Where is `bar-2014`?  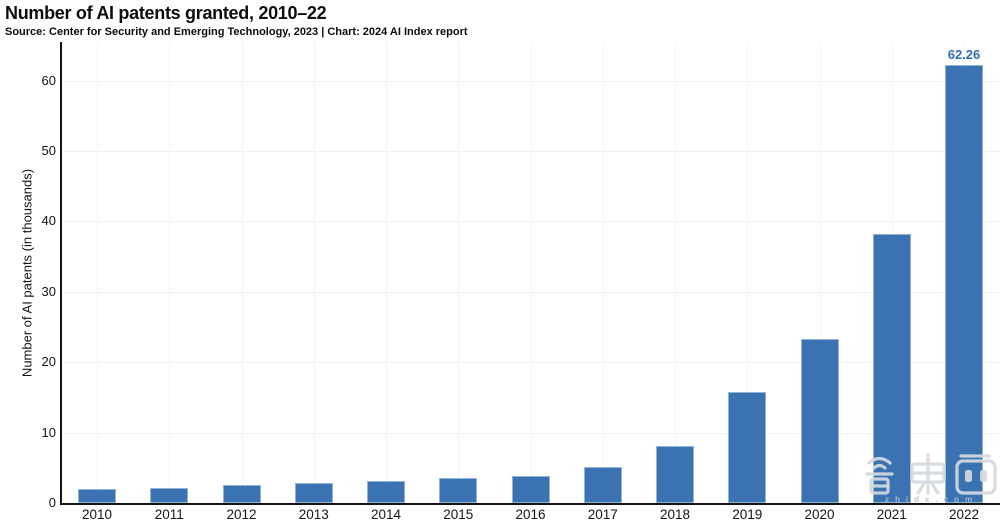 bar-2014 is located at coordinates (386, 492).